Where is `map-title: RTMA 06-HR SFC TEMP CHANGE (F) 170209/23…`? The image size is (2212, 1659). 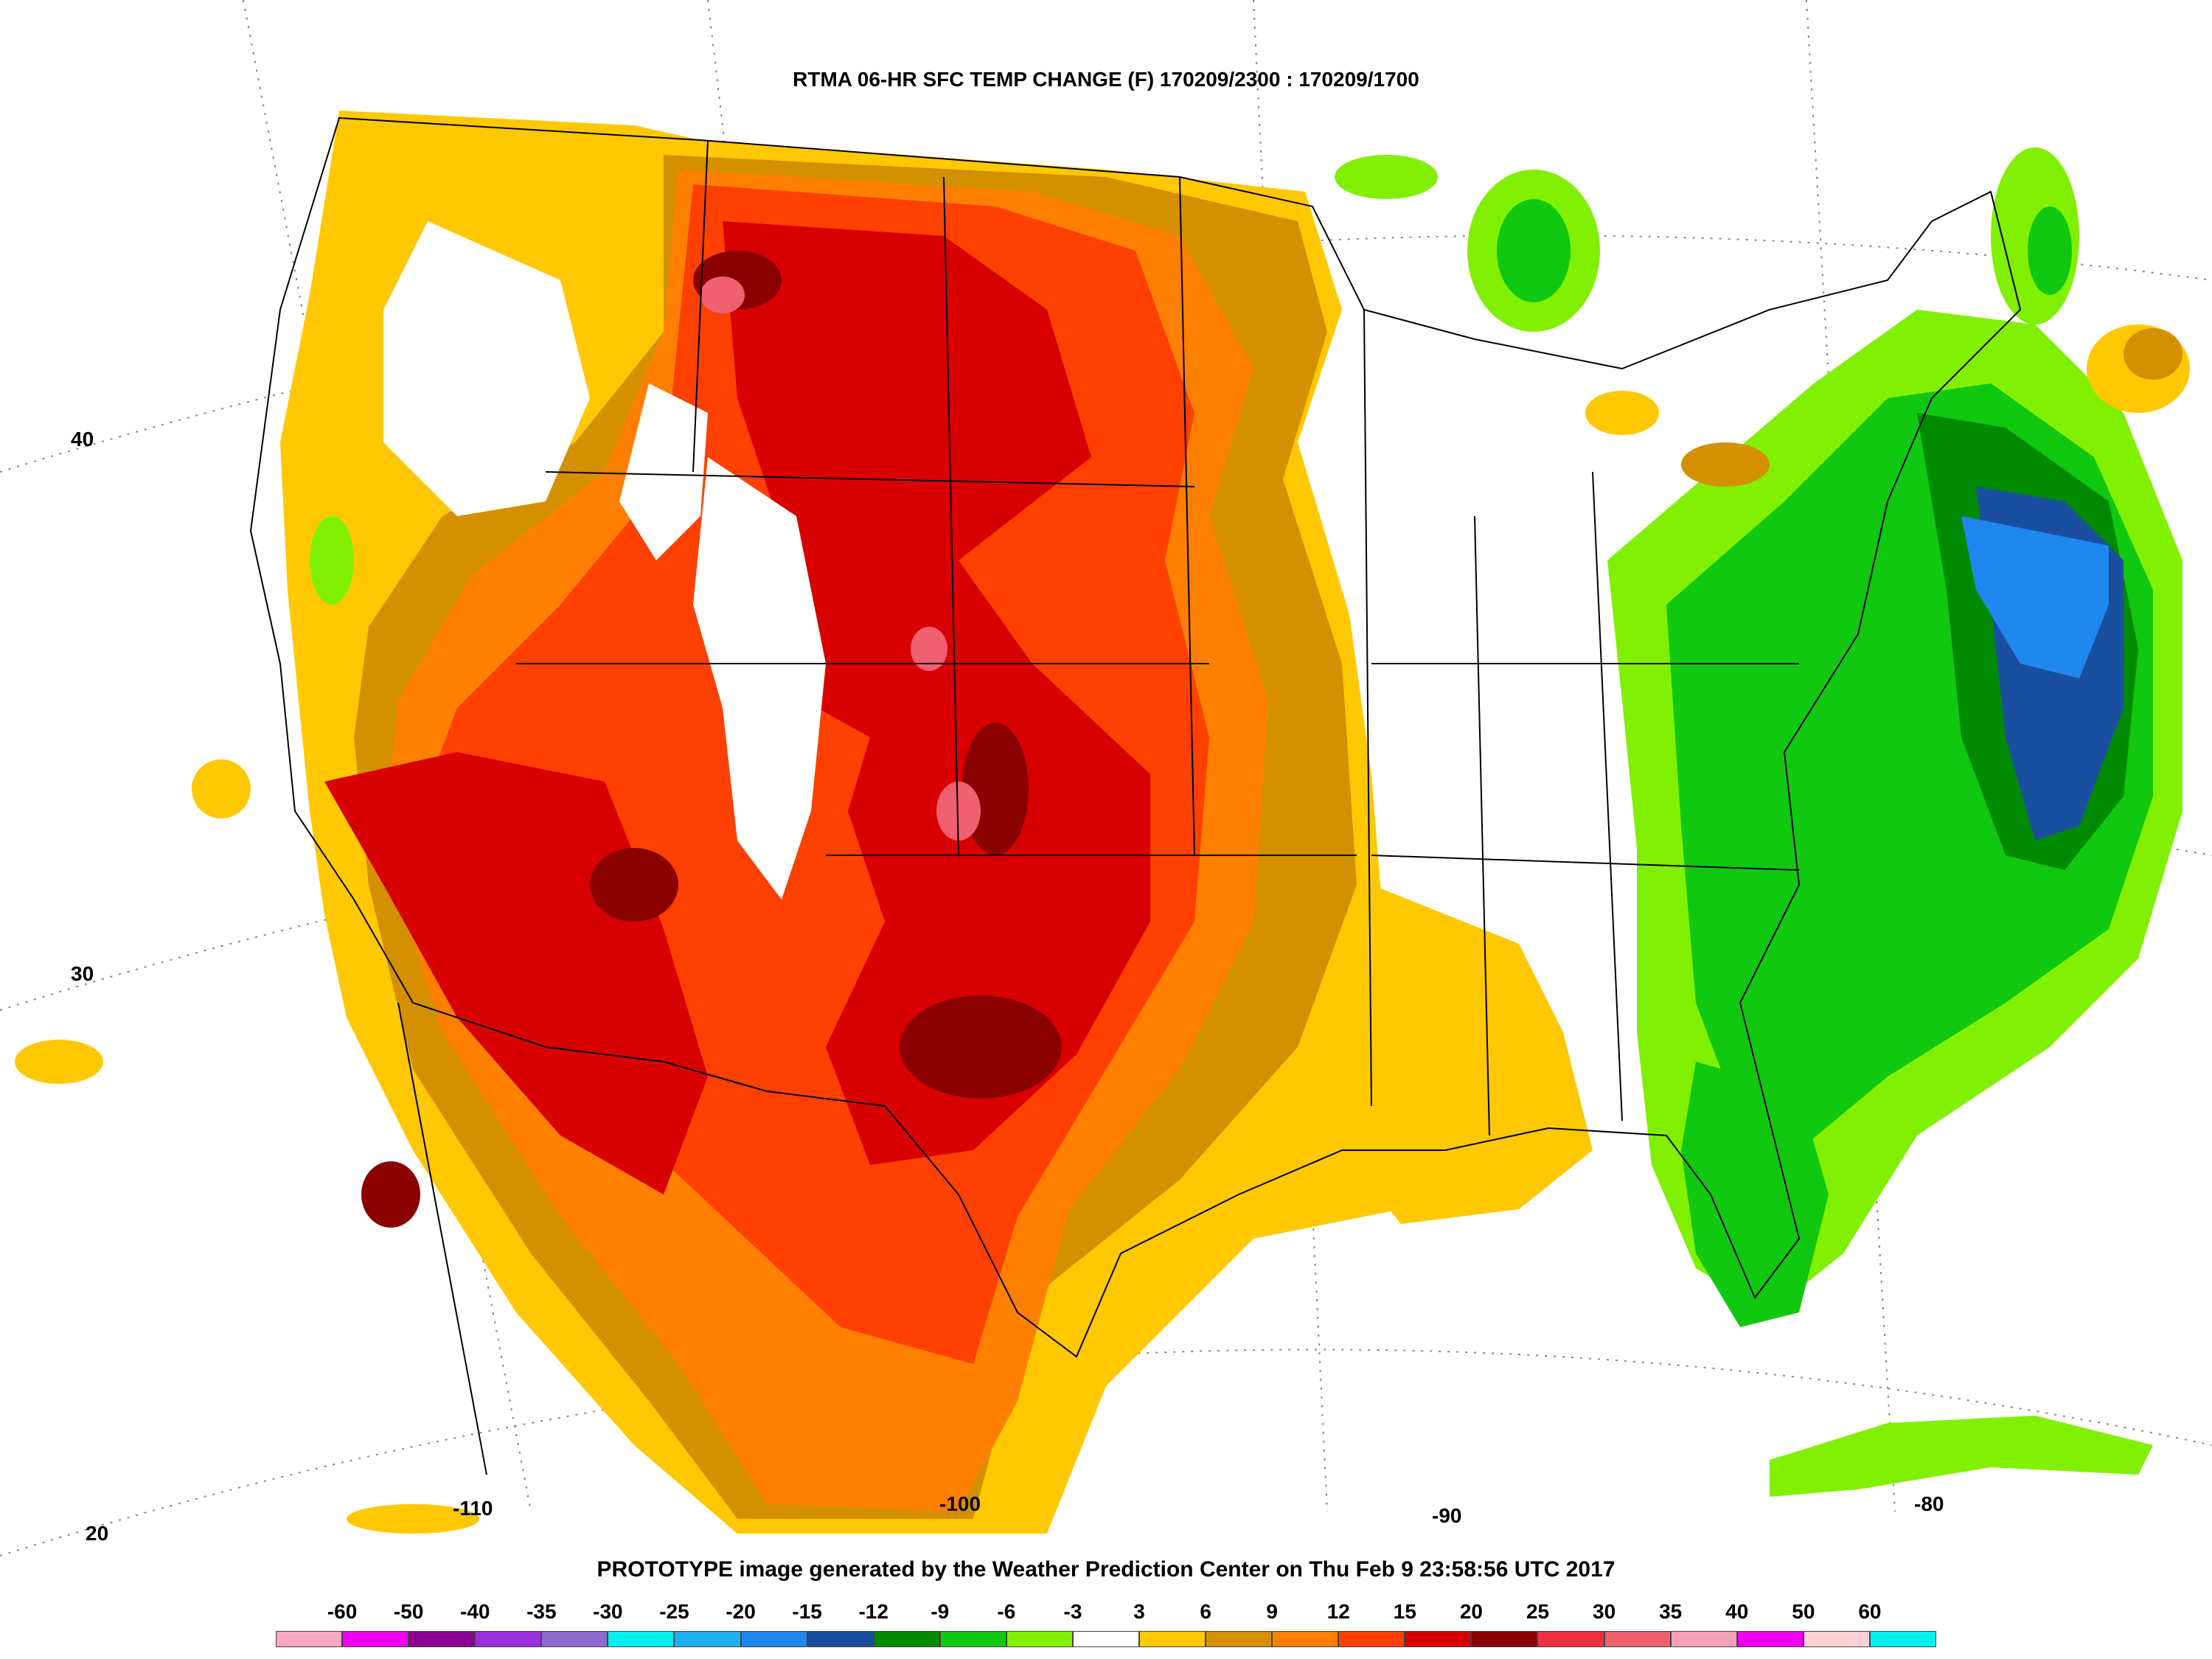
map-title: RTMA 06-HR SFC TEMP CHANGE (F) 170209/23… is located at coordinates (1106, 79).